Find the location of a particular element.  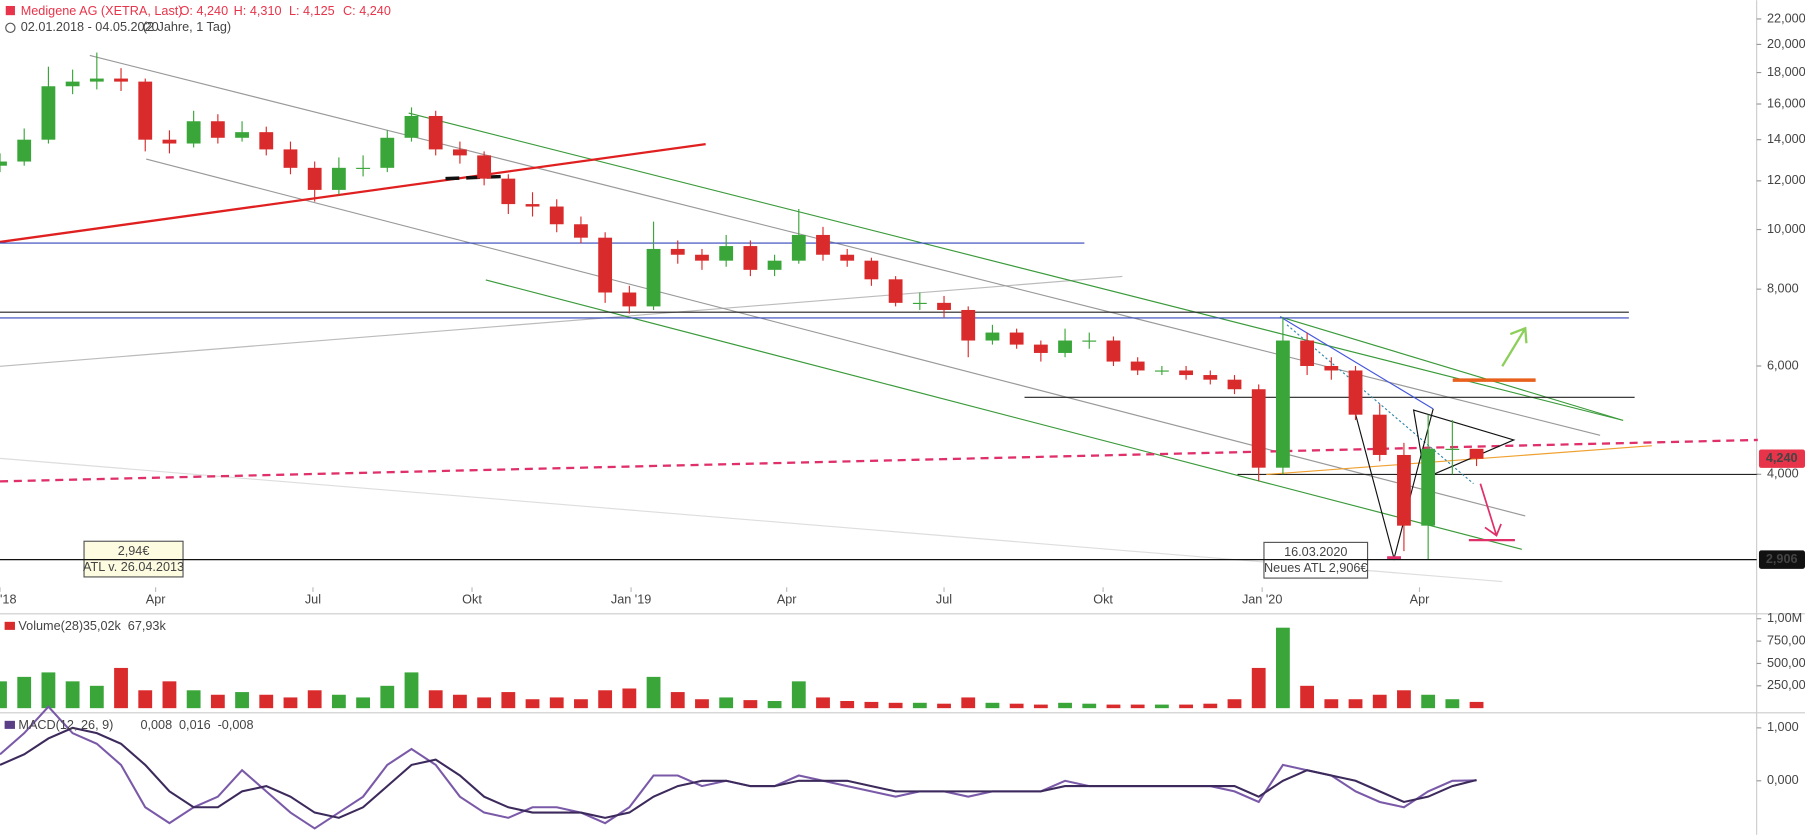

y-tick-label: 12,000 is located at coordinates (1786, 180).